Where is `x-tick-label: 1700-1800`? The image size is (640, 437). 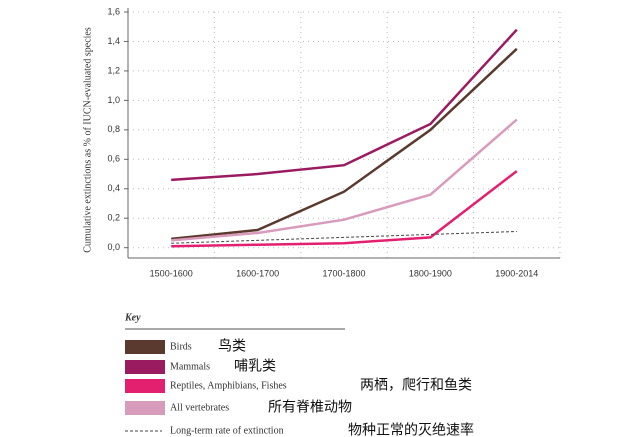
x-tick-label: 1700-1800 is located at coordinates (343, 273).